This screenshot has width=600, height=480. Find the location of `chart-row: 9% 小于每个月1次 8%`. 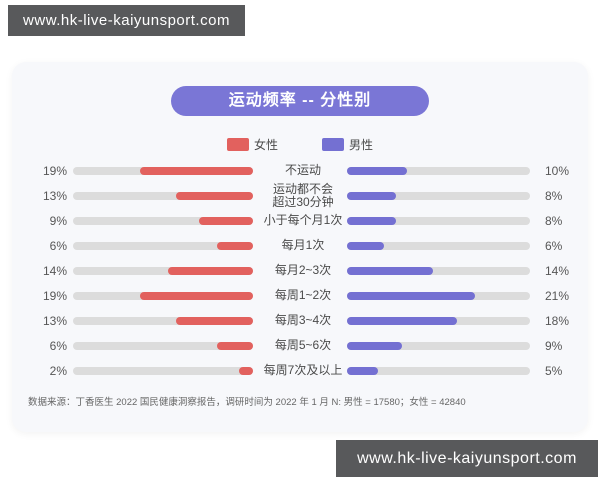

chart-row: 9% 小于每个月1次 8% is located at coordinates (300, 220).